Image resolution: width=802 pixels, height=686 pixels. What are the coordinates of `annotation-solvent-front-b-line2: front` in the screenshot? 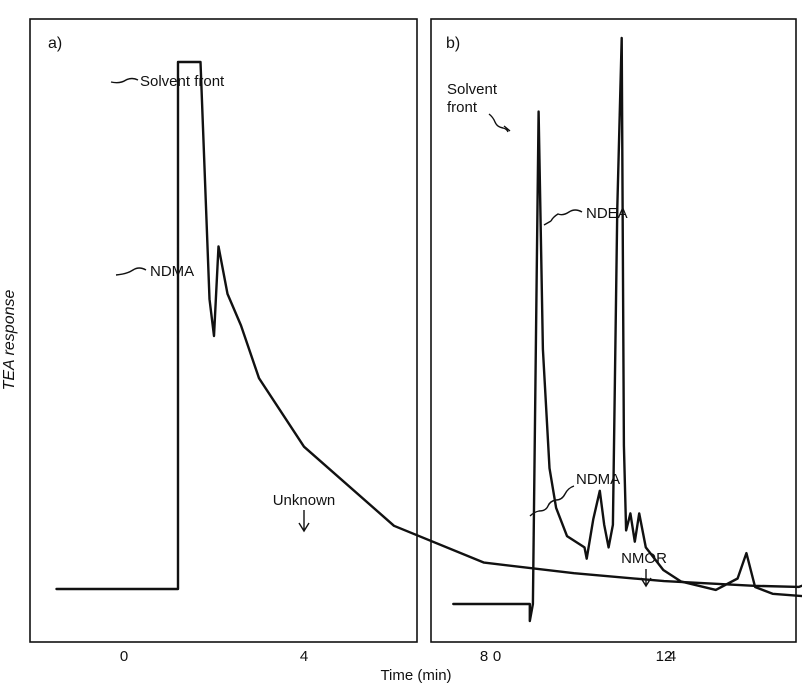 It's located at (462, 107).